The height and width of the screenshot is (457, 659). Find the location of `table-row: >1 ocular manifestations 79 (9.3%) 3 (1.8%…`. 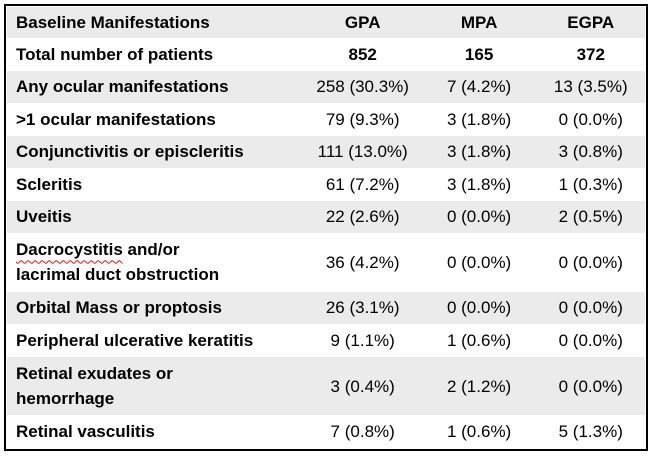

table-row: >1 ocular manifestations 79 (9.3%) 3 (1.8%… is located at coordinates (326, 119).